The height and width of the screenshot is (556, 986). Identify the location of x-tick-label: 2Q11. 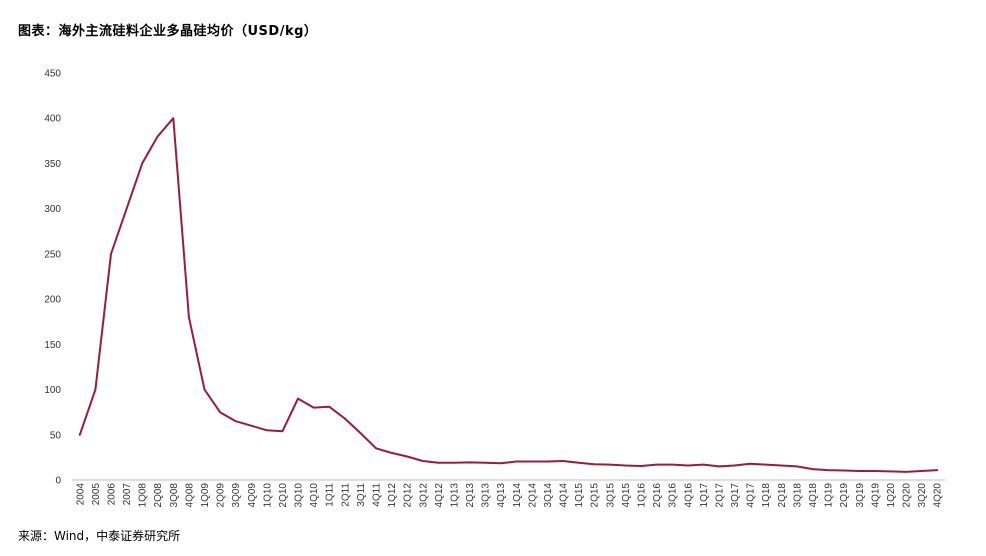
(345, 495).